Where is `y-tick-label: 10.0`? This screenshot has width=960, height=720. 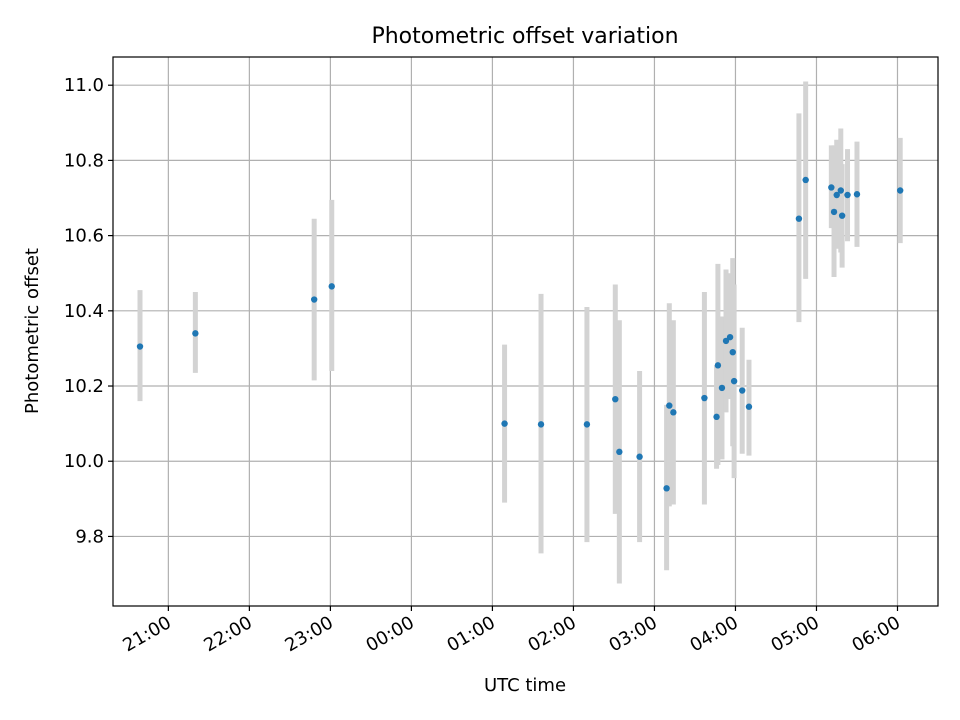 y-tick-label: 10.0 is located at coordinates (84, 461).